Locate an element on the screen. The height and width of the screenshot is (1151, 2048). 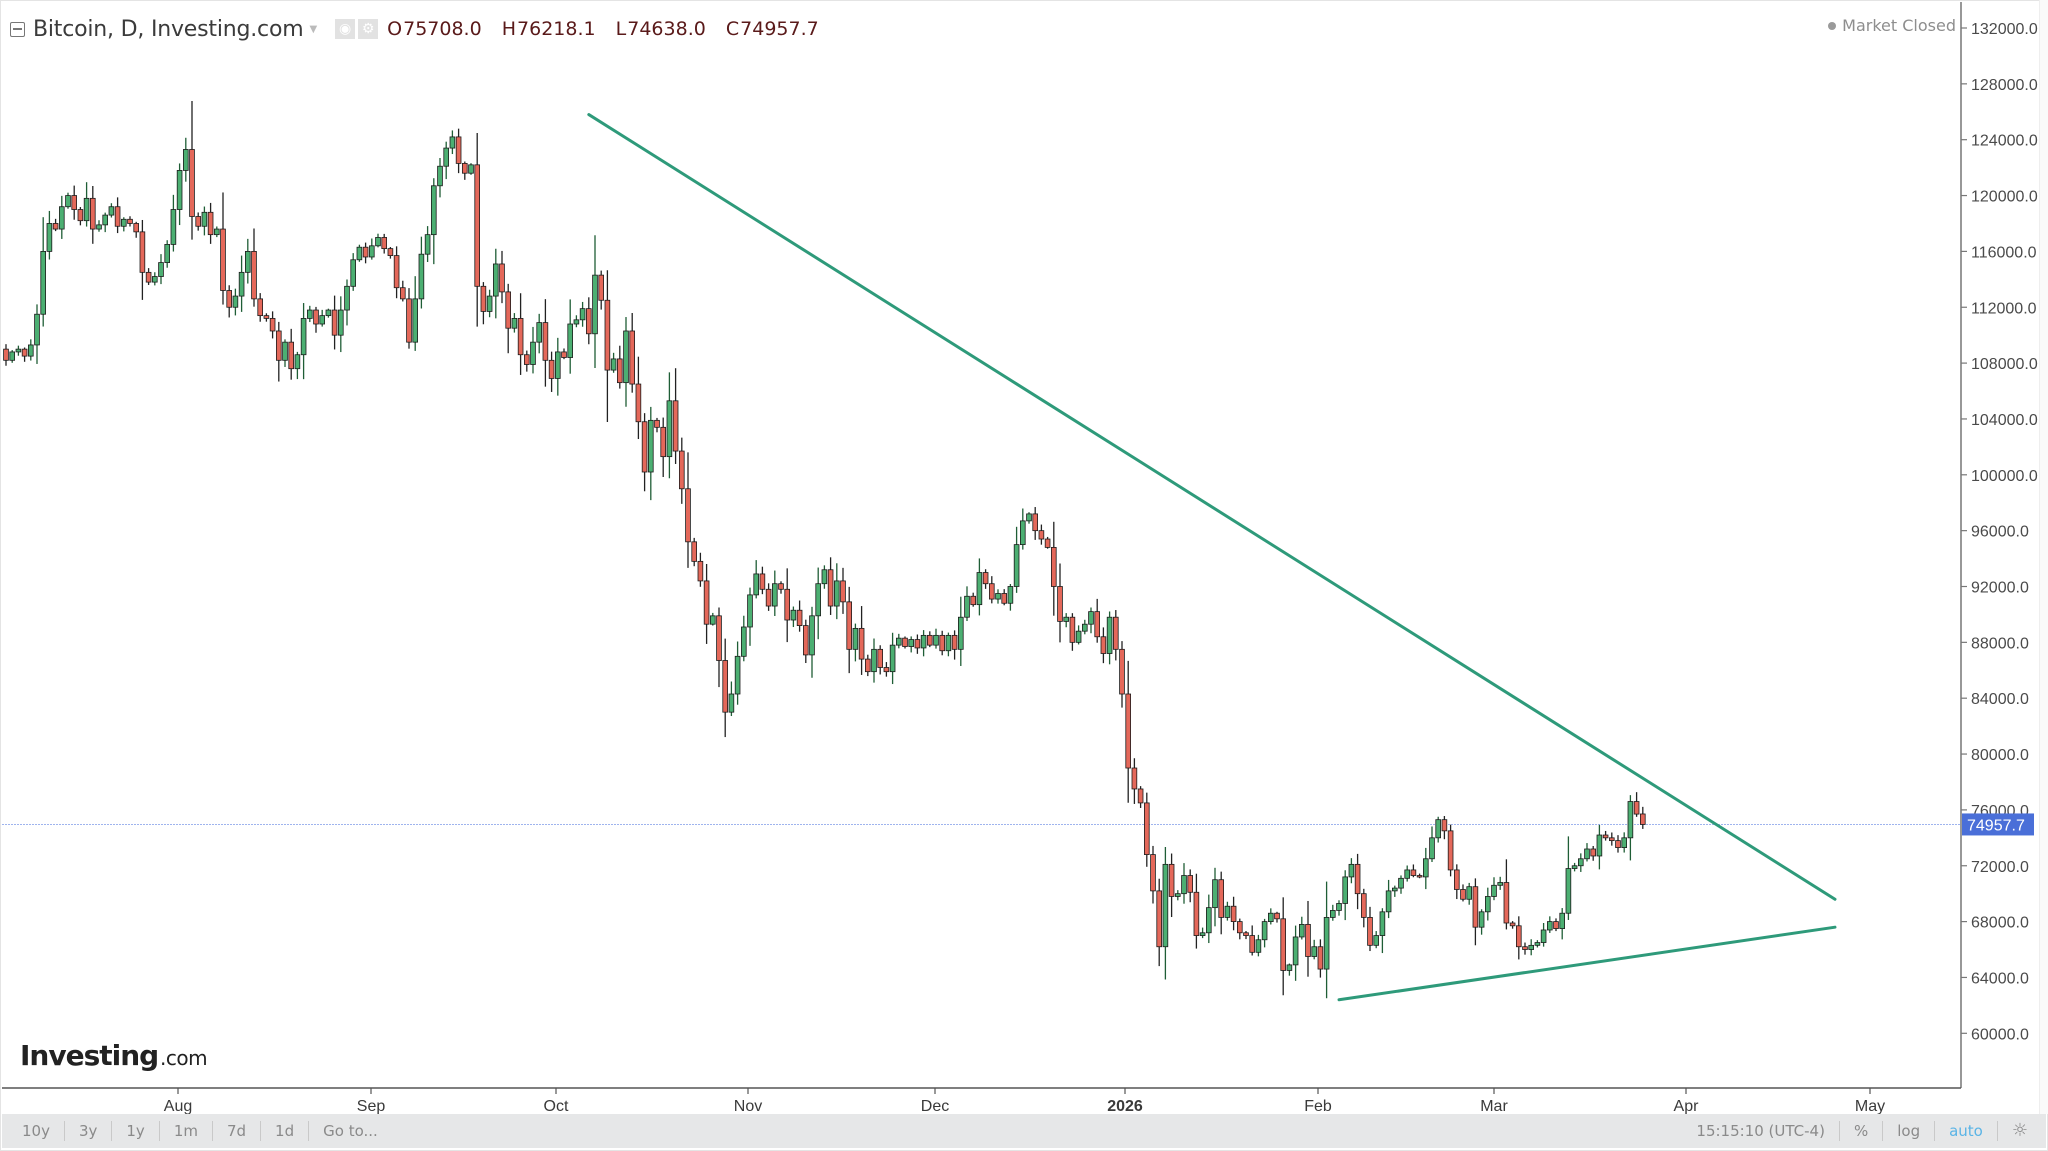
close-key: C is located at coordinates (732, 29).